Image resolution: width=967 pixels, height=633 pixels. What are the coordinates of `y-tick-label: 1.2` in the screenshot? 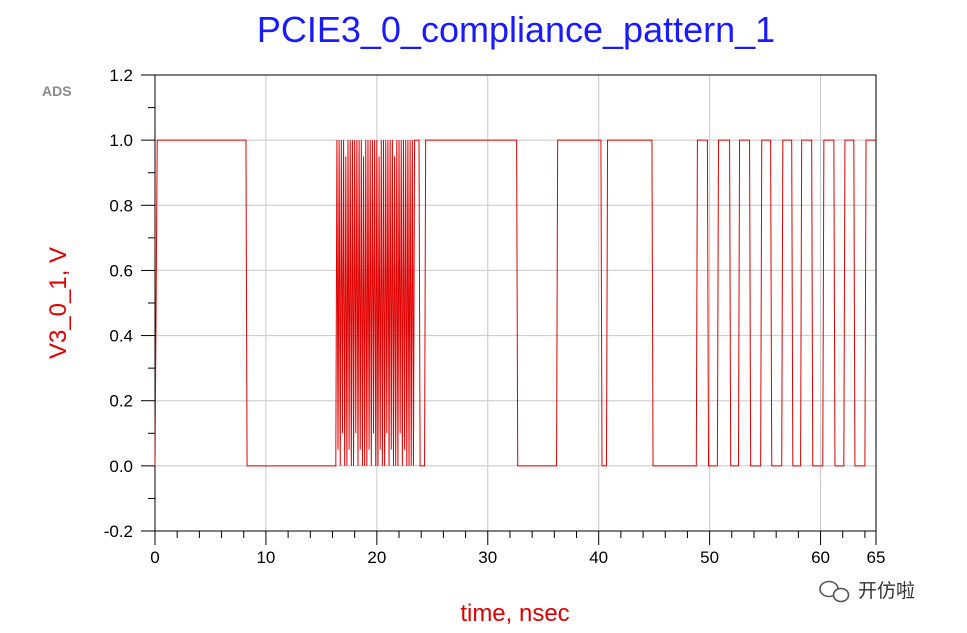 It's located at (121, 75).